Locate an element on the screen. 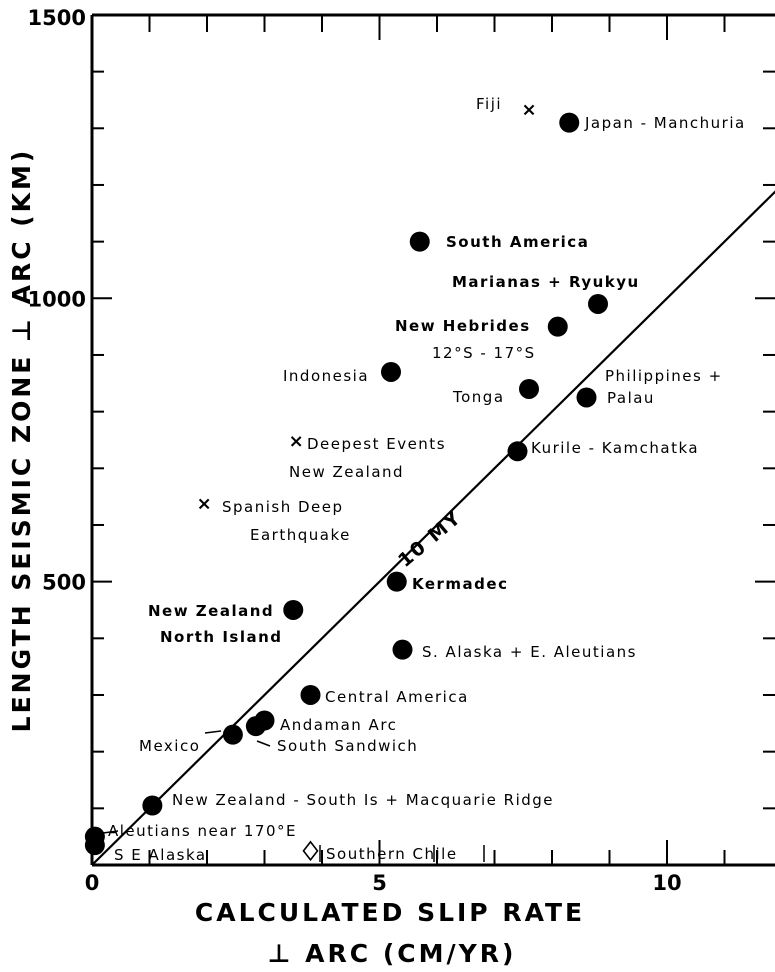 This screenshot has height=972, width=775. y-tick-label: 500 is located at coordinates (64, 583).